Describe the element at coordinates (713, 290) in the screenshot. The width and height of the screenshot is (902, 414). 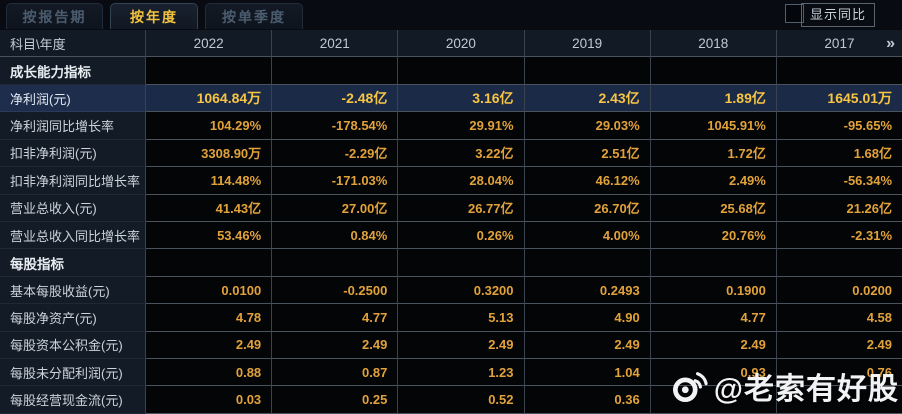
I see `value-cell: 0.1900` at that location.